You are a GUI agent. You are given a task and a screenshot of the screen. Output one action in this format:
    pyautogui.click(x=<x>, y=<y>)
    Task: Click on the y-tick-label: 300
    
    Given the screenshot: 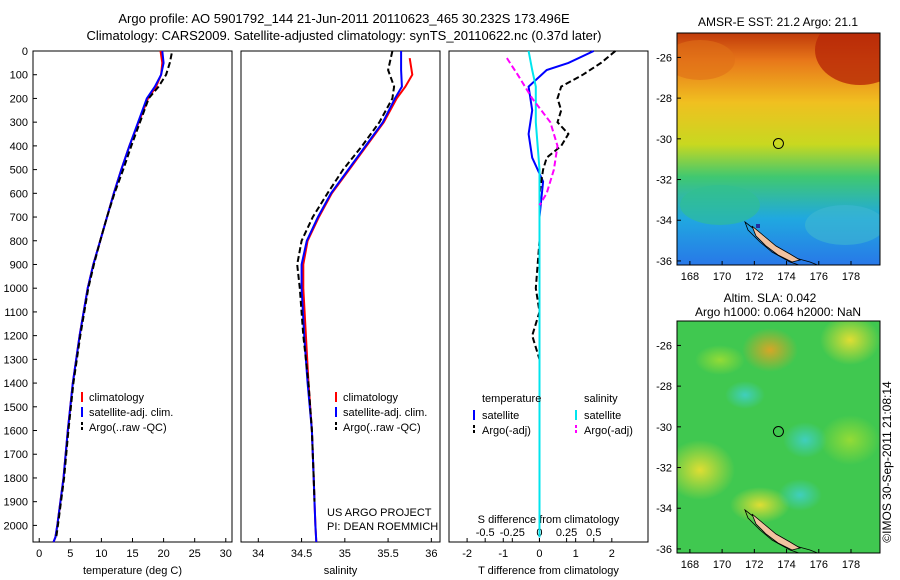 What is the action you would take?
    pyautogui.click(x=19, y=123)
    